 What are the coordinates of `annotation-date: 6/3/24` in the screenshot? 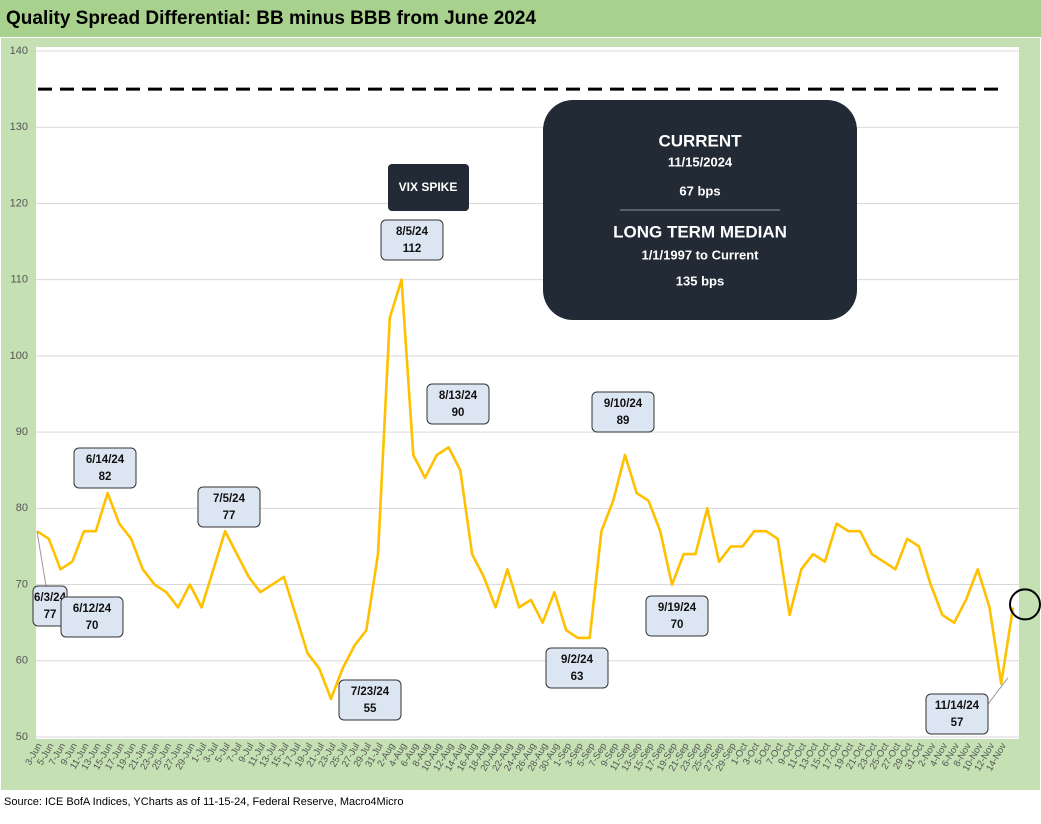 It's located at (50, 598).